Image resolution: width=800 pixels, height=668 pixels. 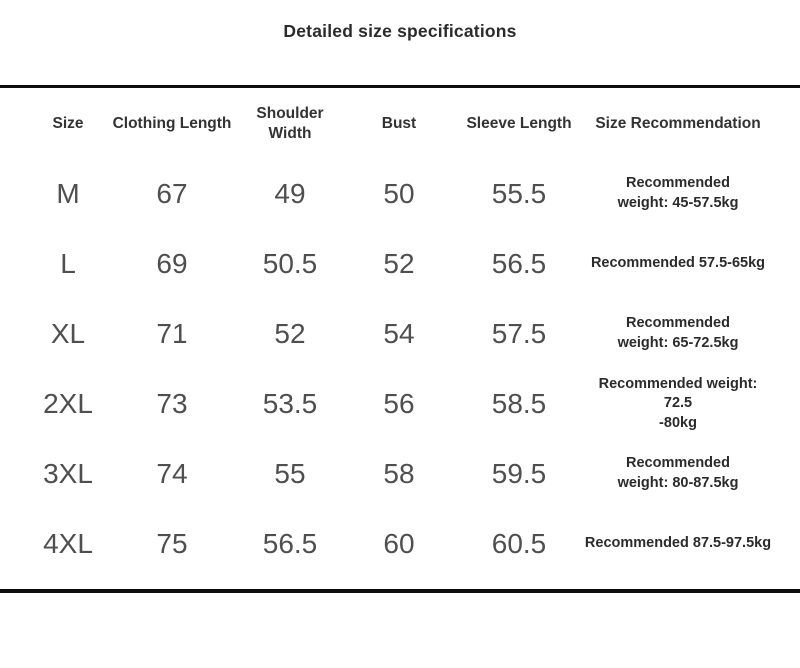 What do you see at coordinates (290, 403) in the screenshot?
I see `cell-shoulder-width: 53.5` at bounding box center [290, 403].